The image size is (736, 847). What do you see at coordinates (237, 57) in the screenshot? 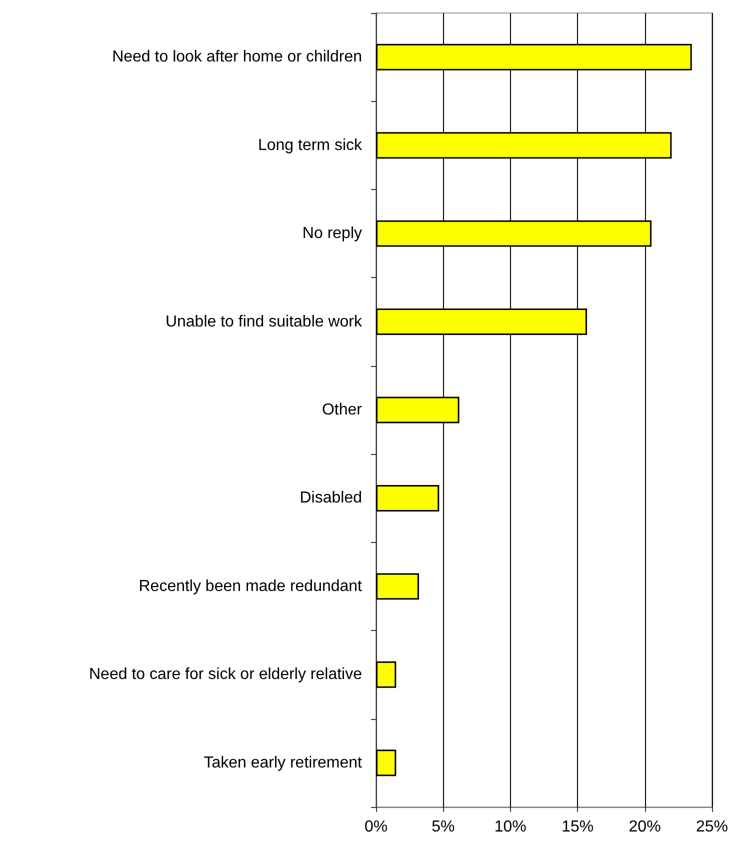
I see `y-tick-label: Need to look after home or children` at bounding box center [237, 57].